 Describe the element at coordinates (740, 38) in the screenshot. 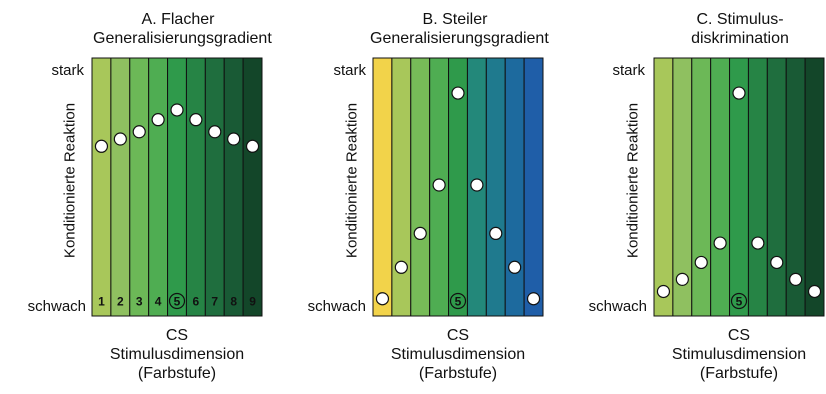

I see `title-line2: diskrimination` at that location.